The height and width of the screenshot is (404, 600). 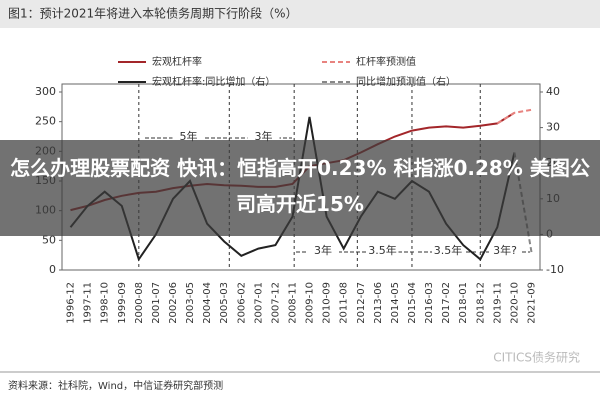 I want to click on x-tick-label: 2005-03, so click(x=224, y=303).